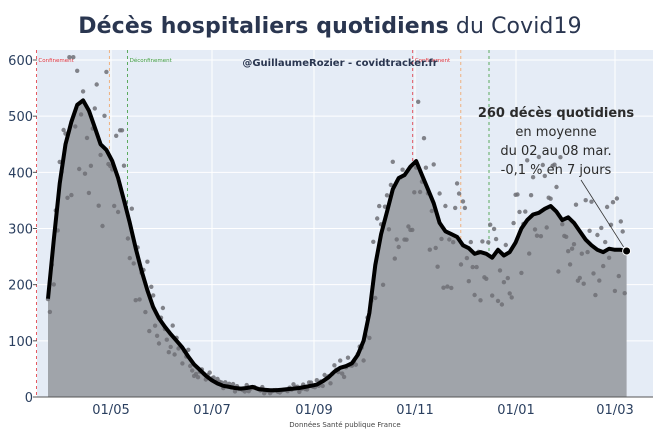  I want to click on y-tick-label: 300, so click(20, 230).